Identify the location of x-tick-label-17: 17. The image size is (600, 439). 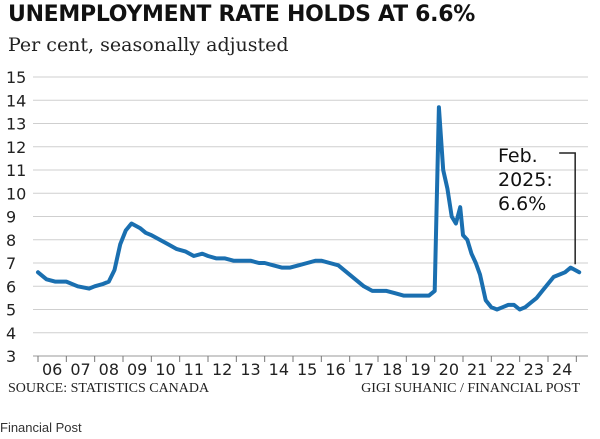
(364, 369).